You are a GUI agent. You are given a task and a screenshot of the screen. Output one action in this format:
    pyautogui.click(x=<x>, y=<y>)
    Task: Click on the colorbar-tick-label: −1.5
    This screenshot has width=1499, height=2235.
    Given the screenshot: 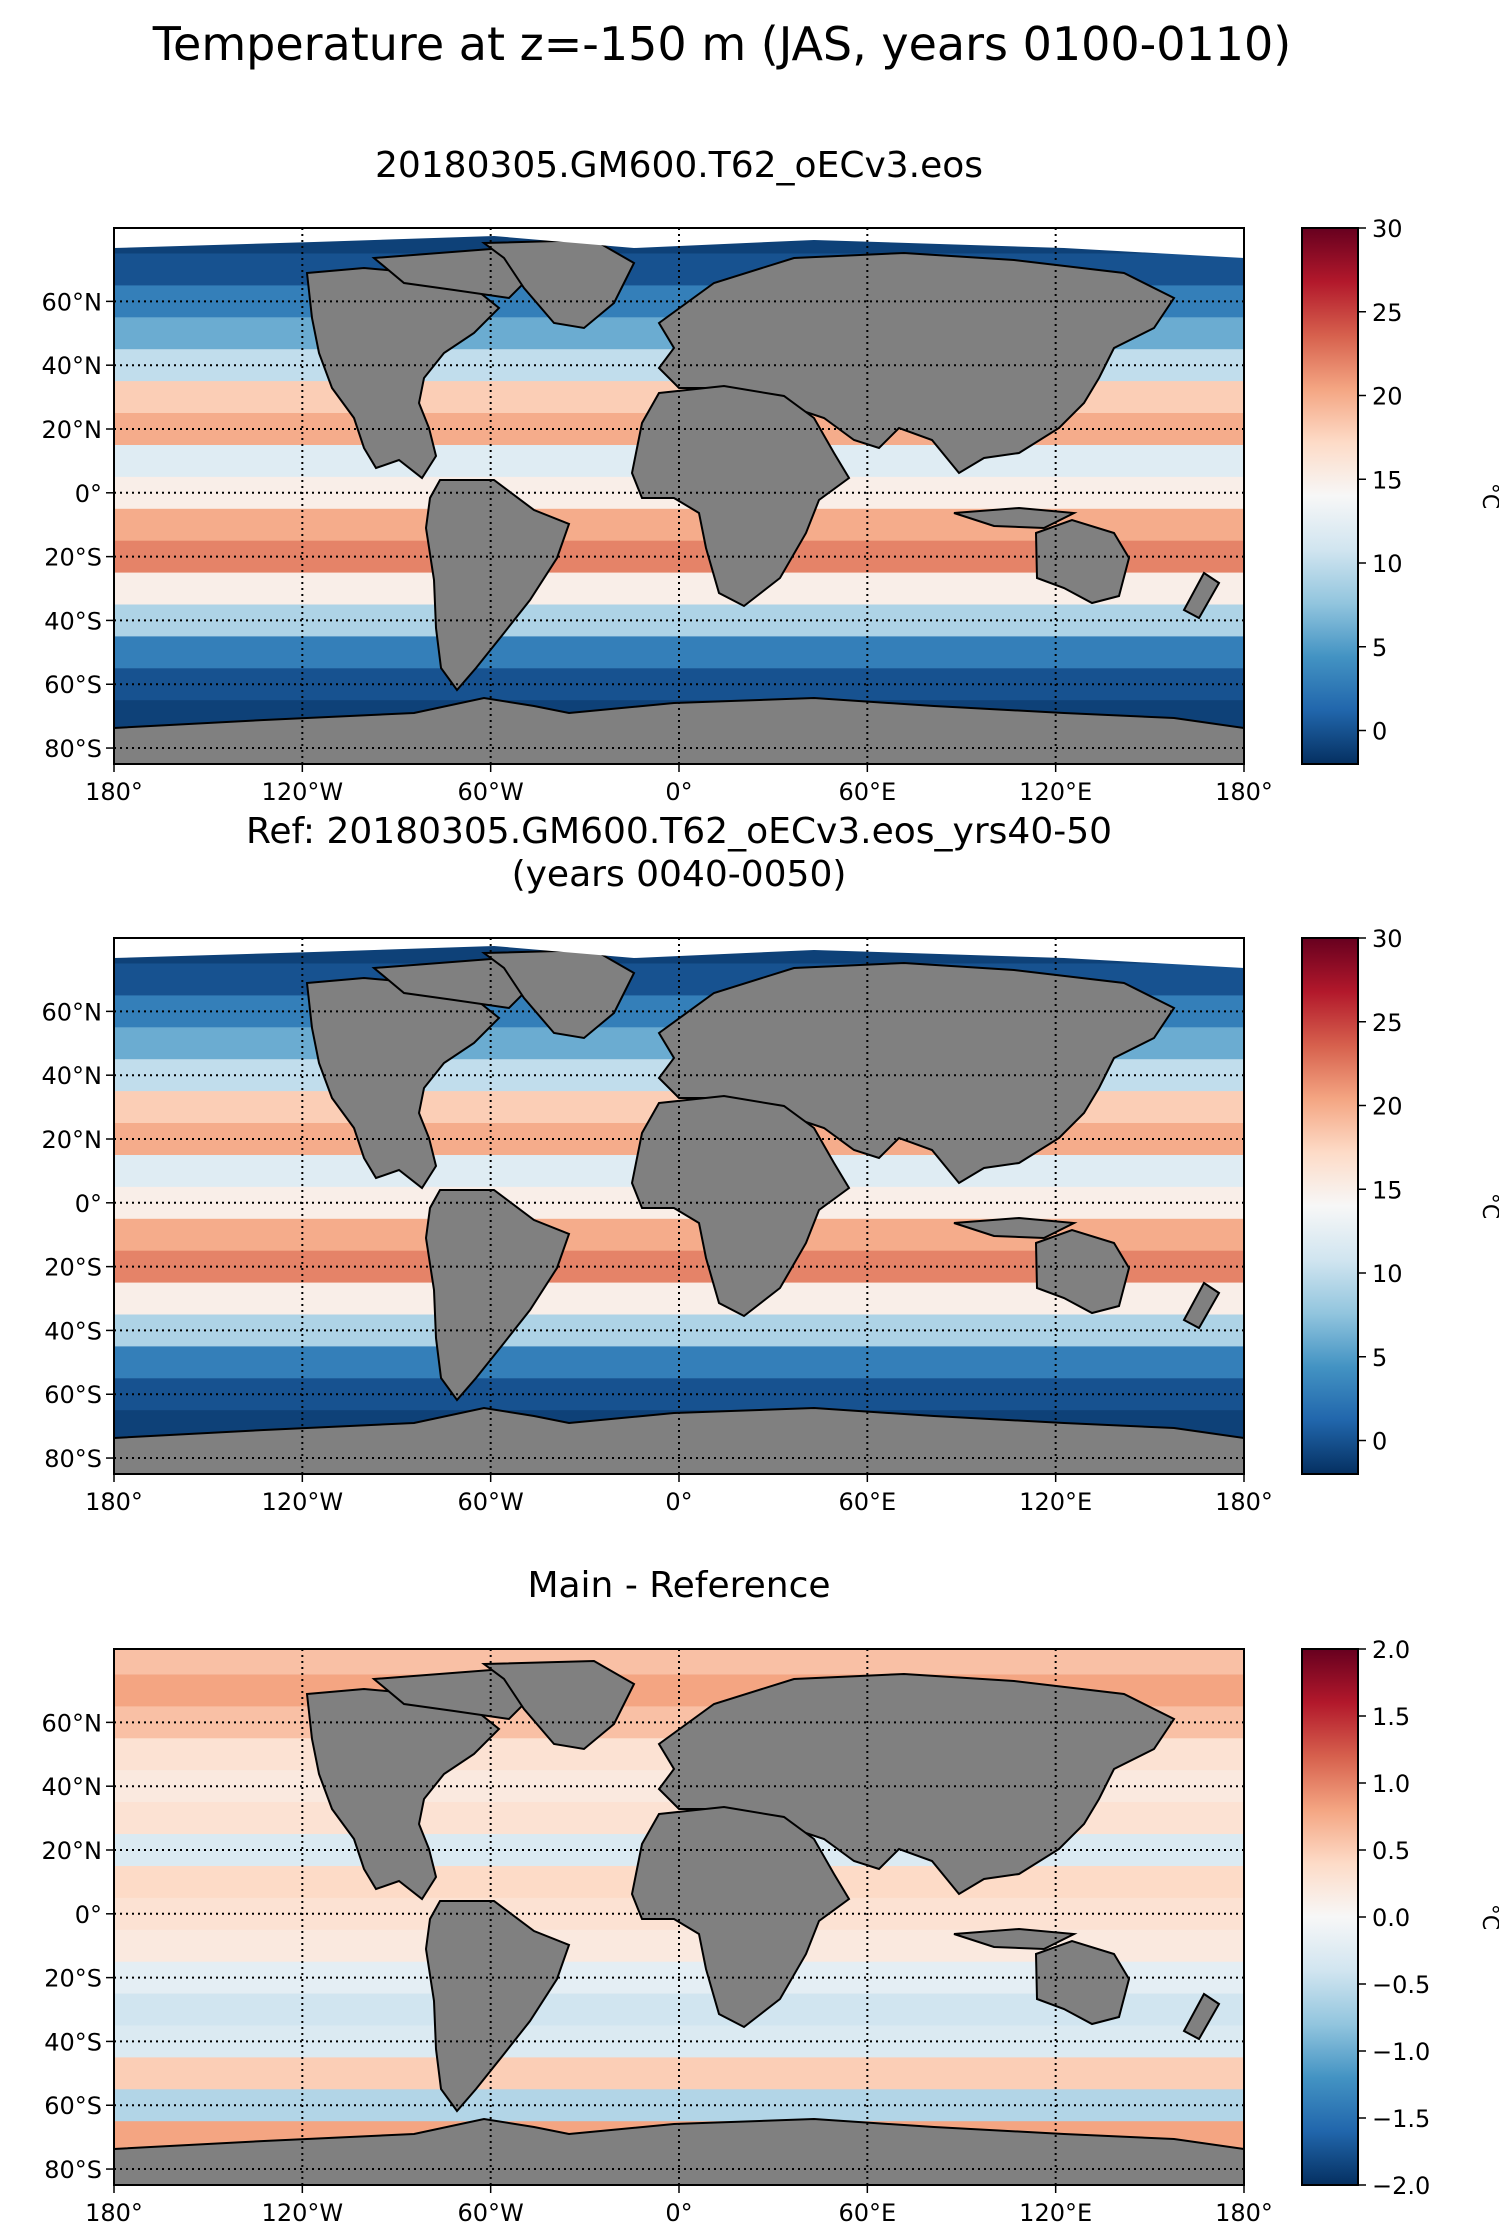 What is the action you would take?
    pyautogui.click(x=1401, y=2119)
    